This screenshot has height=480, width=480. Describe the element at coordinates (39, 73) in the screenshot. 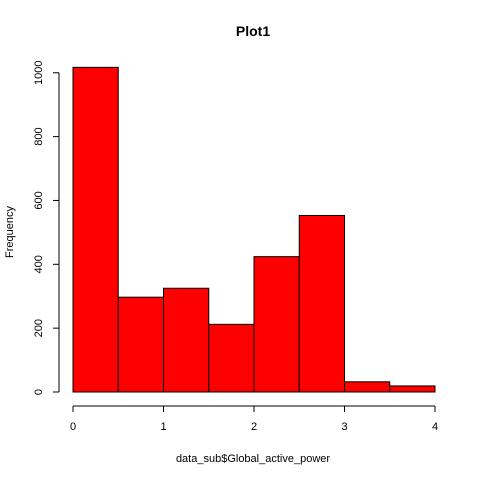

I see `y-tick-label-5: 1000` at that location.